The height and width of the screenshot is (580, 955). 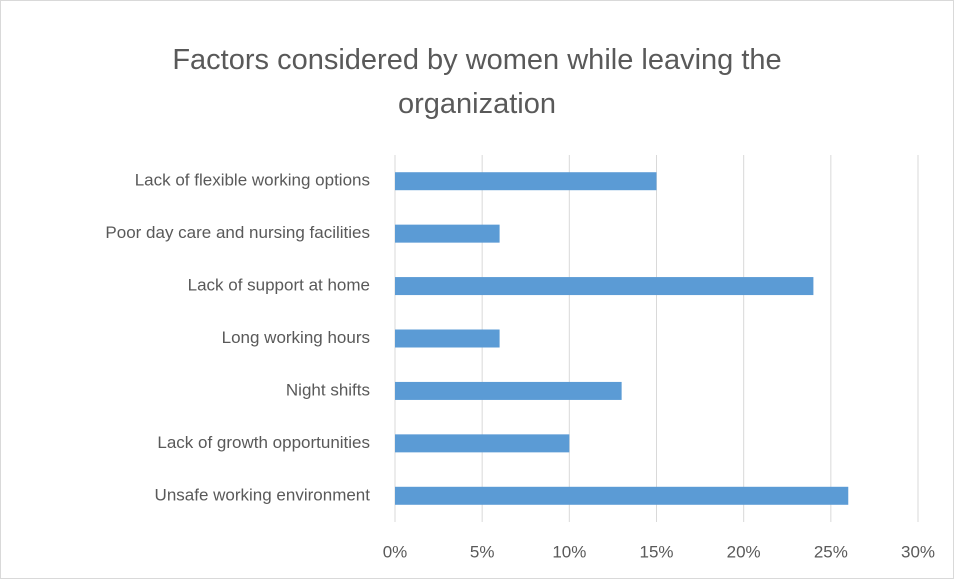 What do you see at coordinates (252, 180) in the screenshot?
I see `y-tick-label: Lack of flexible working options` at bounding box center [252, 180].